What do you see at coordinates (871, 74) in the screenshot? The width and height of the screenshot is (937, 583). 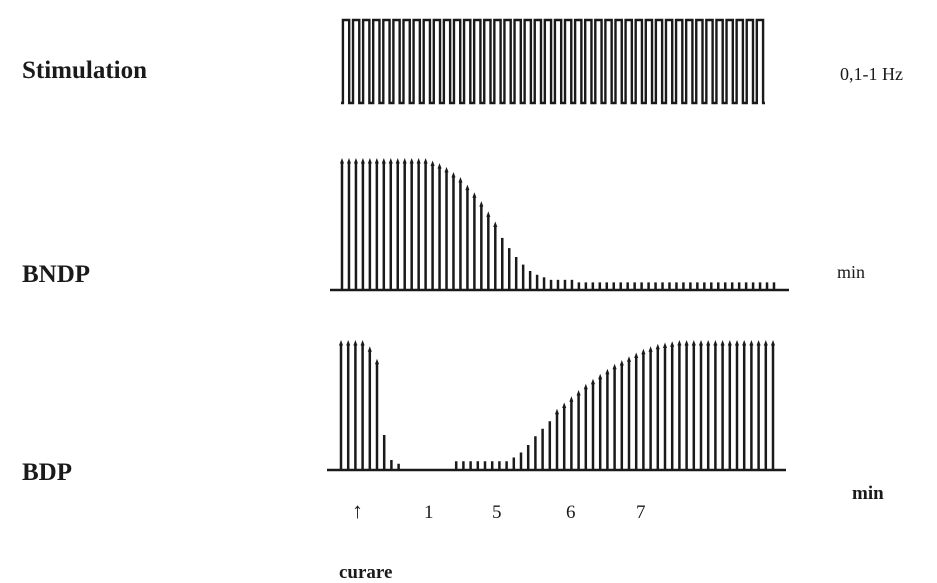 I see `stimulation-frequency: 0,1-1 Hz` at bounding box center [871, 74].